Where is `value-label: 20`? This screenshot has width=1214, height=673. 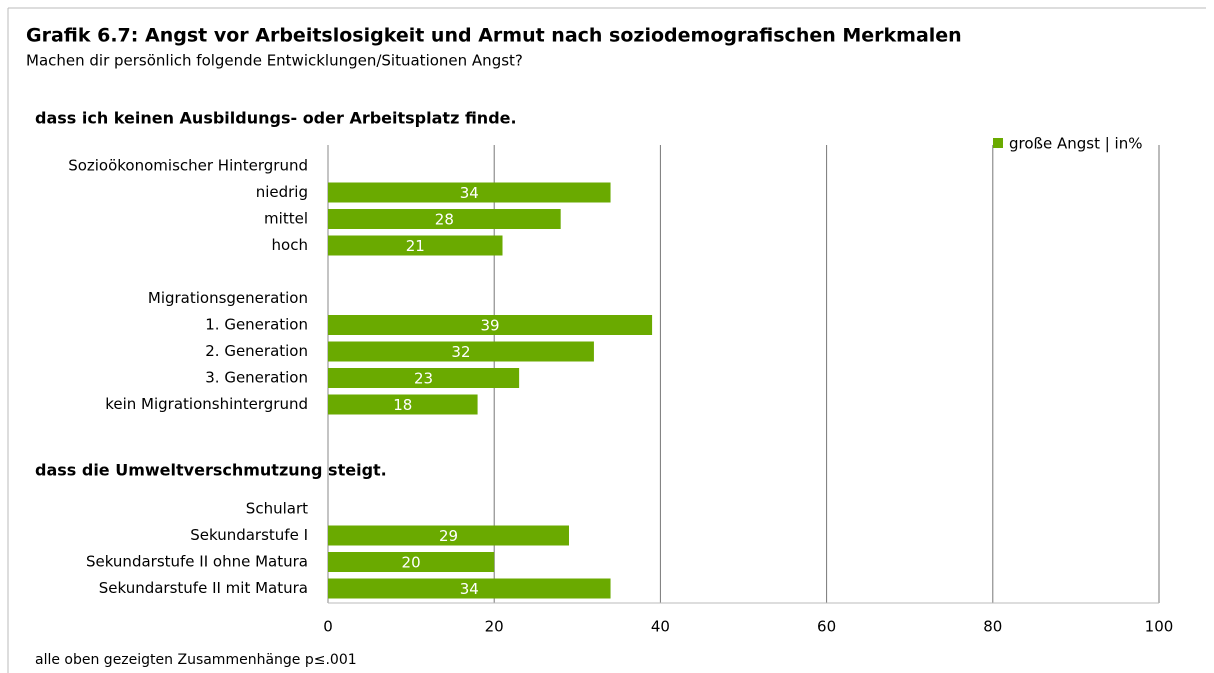
value-label: 20 is located at coordinates (411, 563).